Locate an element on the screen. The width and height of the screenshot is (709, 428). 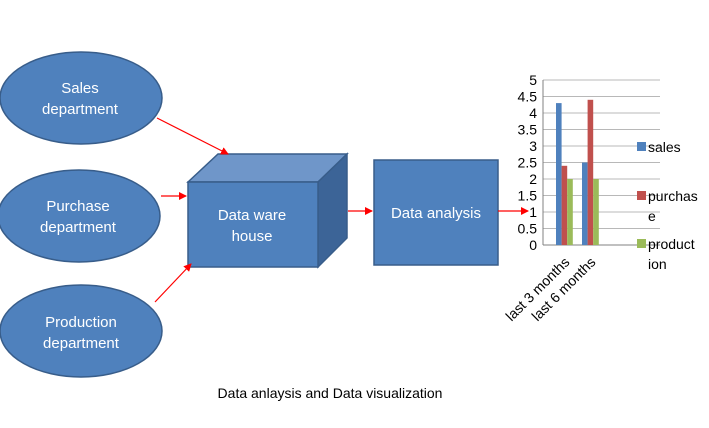
data-warehouse-cube: Data ware house is located at coordinates (267, 210).